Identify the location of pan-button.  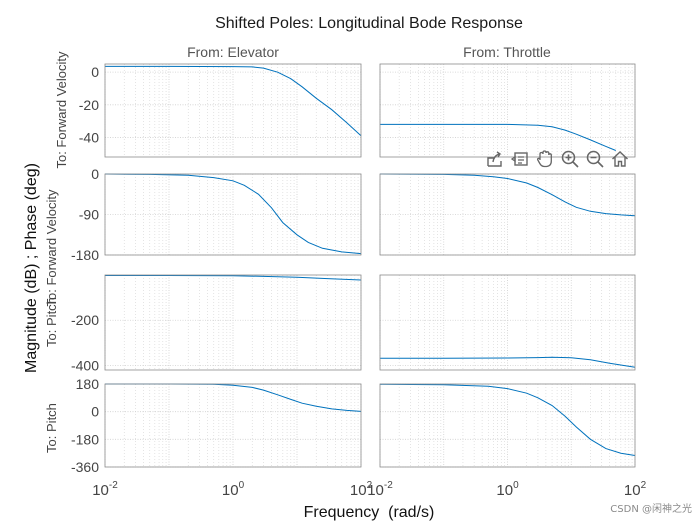
(545, 159).